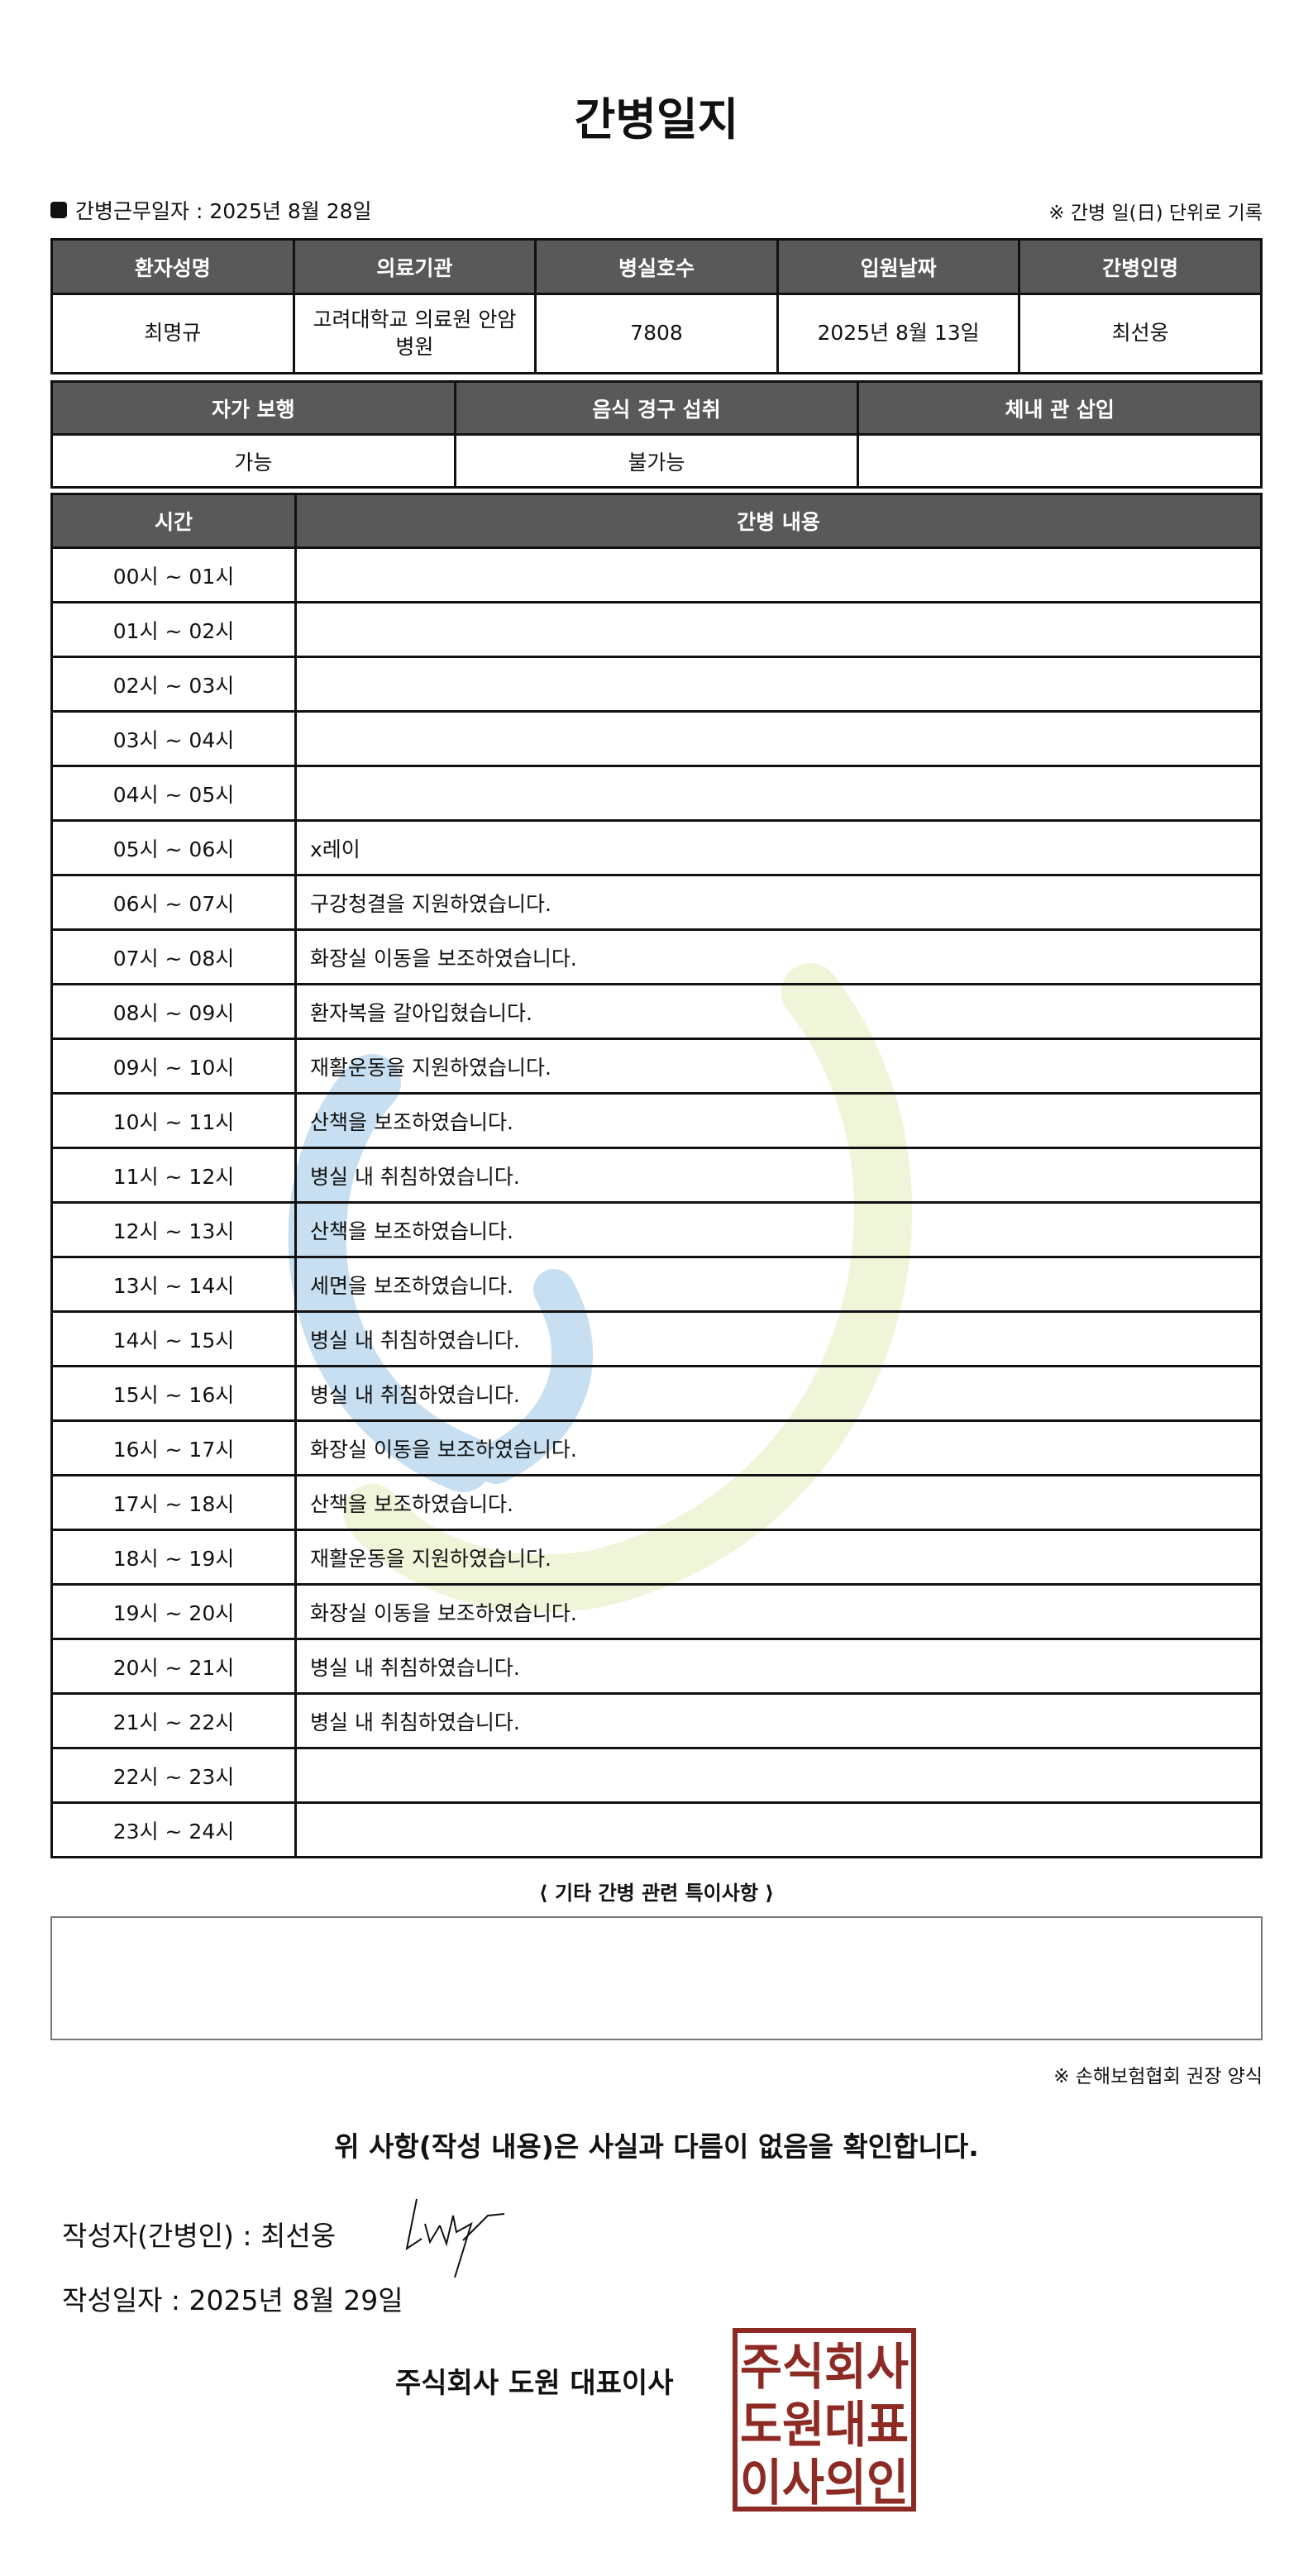  What do you see at coordinates (253, 408) in the screenshot?
I see `header-walking: 자가 보행` at bounding box center [253, 408].